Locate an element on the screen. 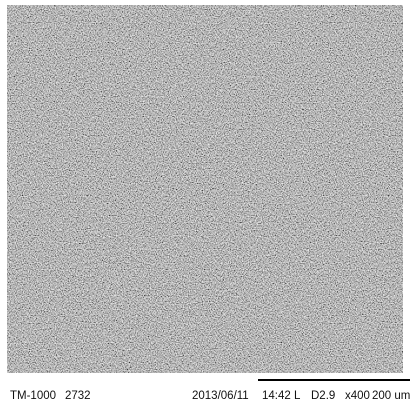  mode: L is located at coordinates (297, 396).